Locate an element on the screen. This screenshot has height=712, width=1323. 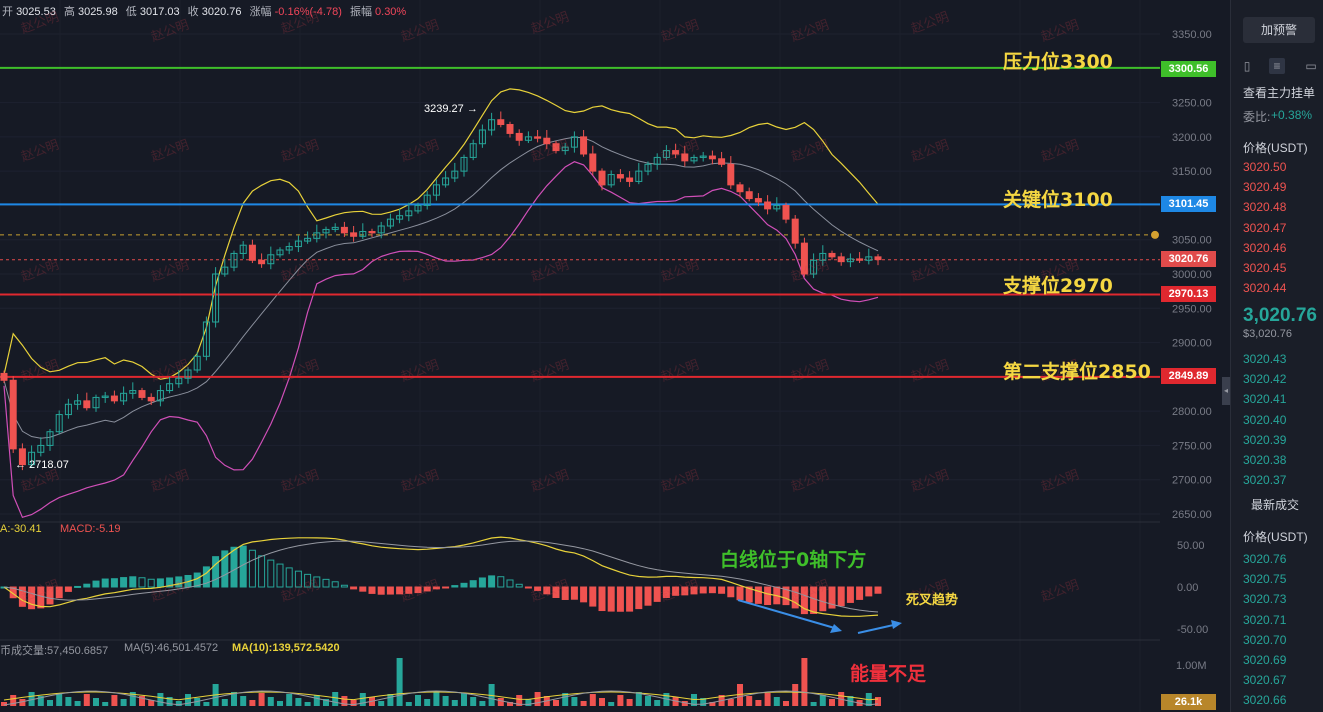
book-both-icon: ▯ is located at coordinates (1247, 66).